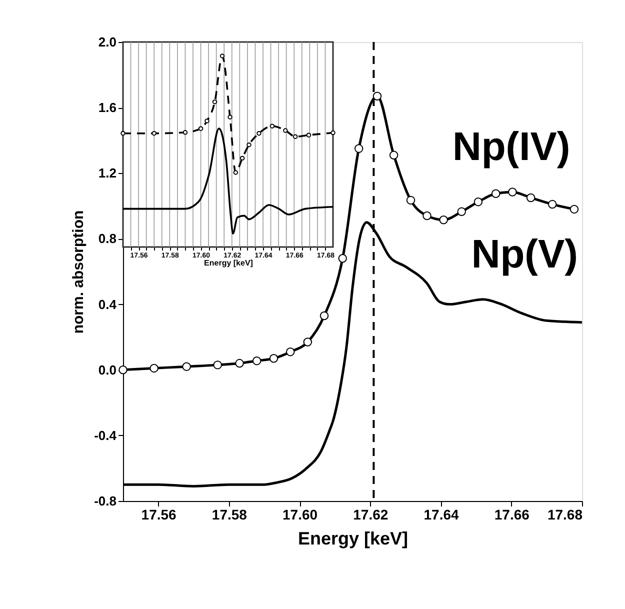 Image resolution: width=625 pixels, height=609 pixels. Describe the element at coordinates (107, 108) in the screenshot. I see `y-tick-label: 1.6` at that location.